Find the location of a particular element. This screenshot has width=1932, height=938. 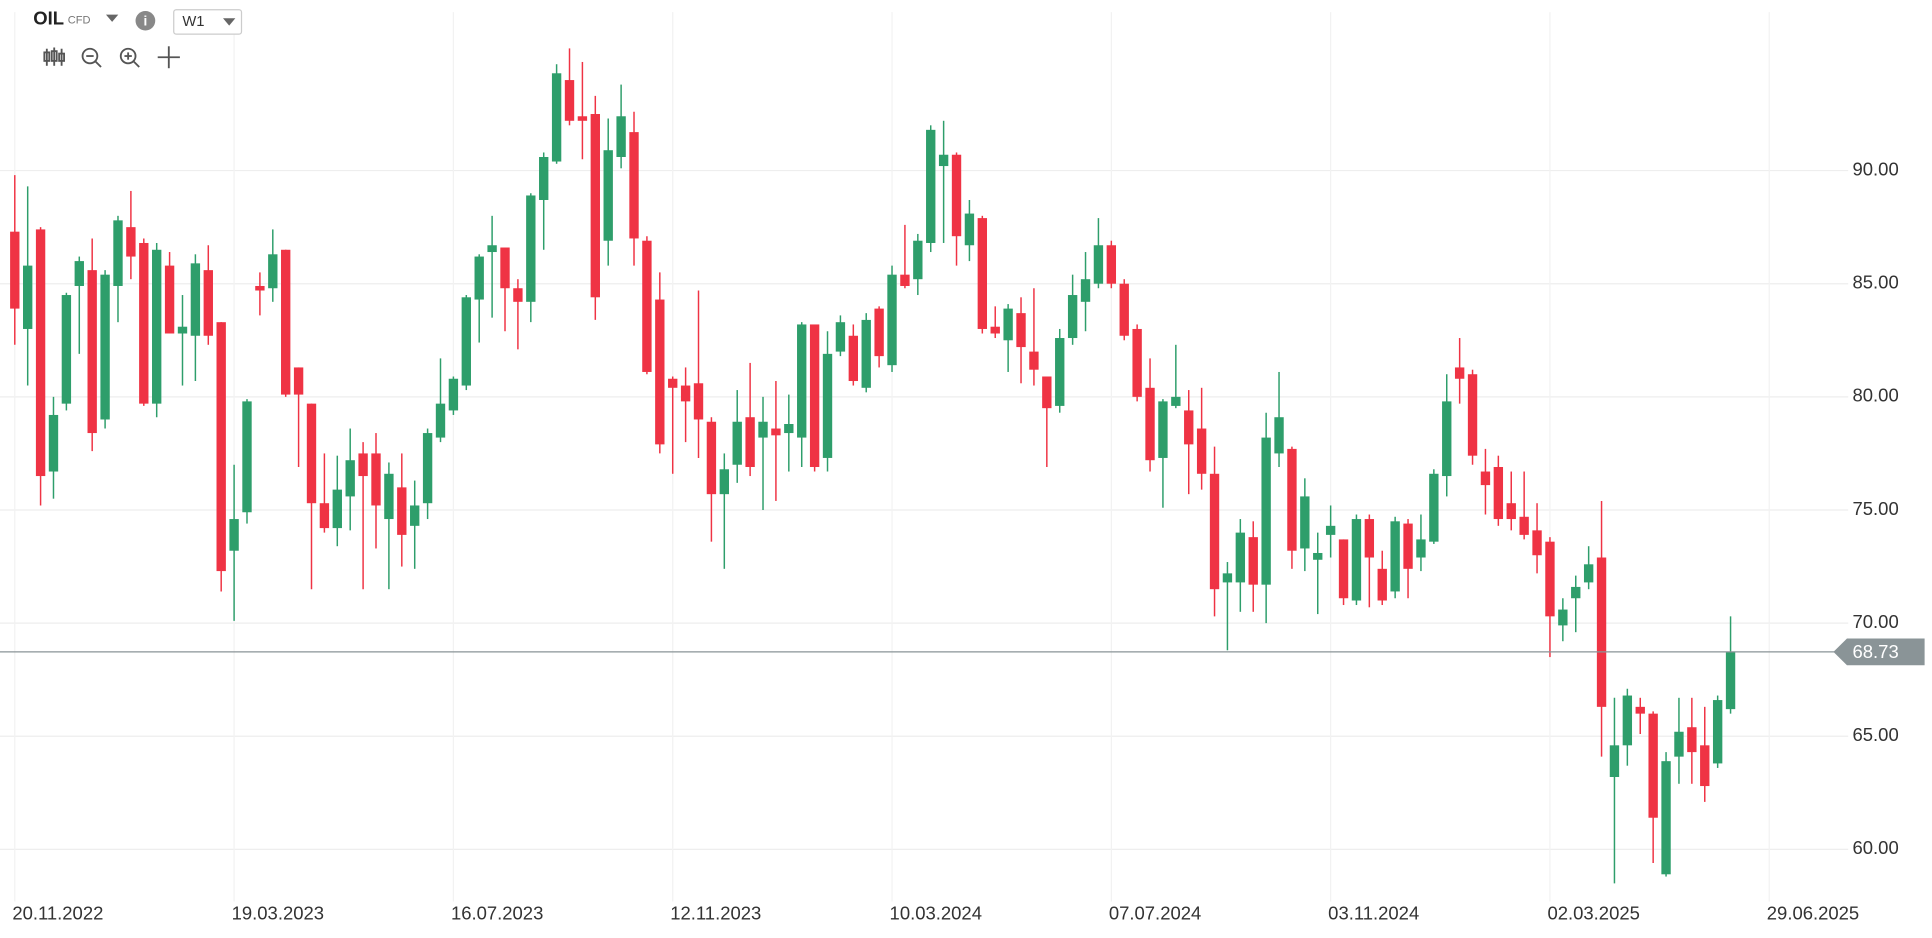

x-tick-label: 02.03.2025 is located at coordinates (1593, 913).